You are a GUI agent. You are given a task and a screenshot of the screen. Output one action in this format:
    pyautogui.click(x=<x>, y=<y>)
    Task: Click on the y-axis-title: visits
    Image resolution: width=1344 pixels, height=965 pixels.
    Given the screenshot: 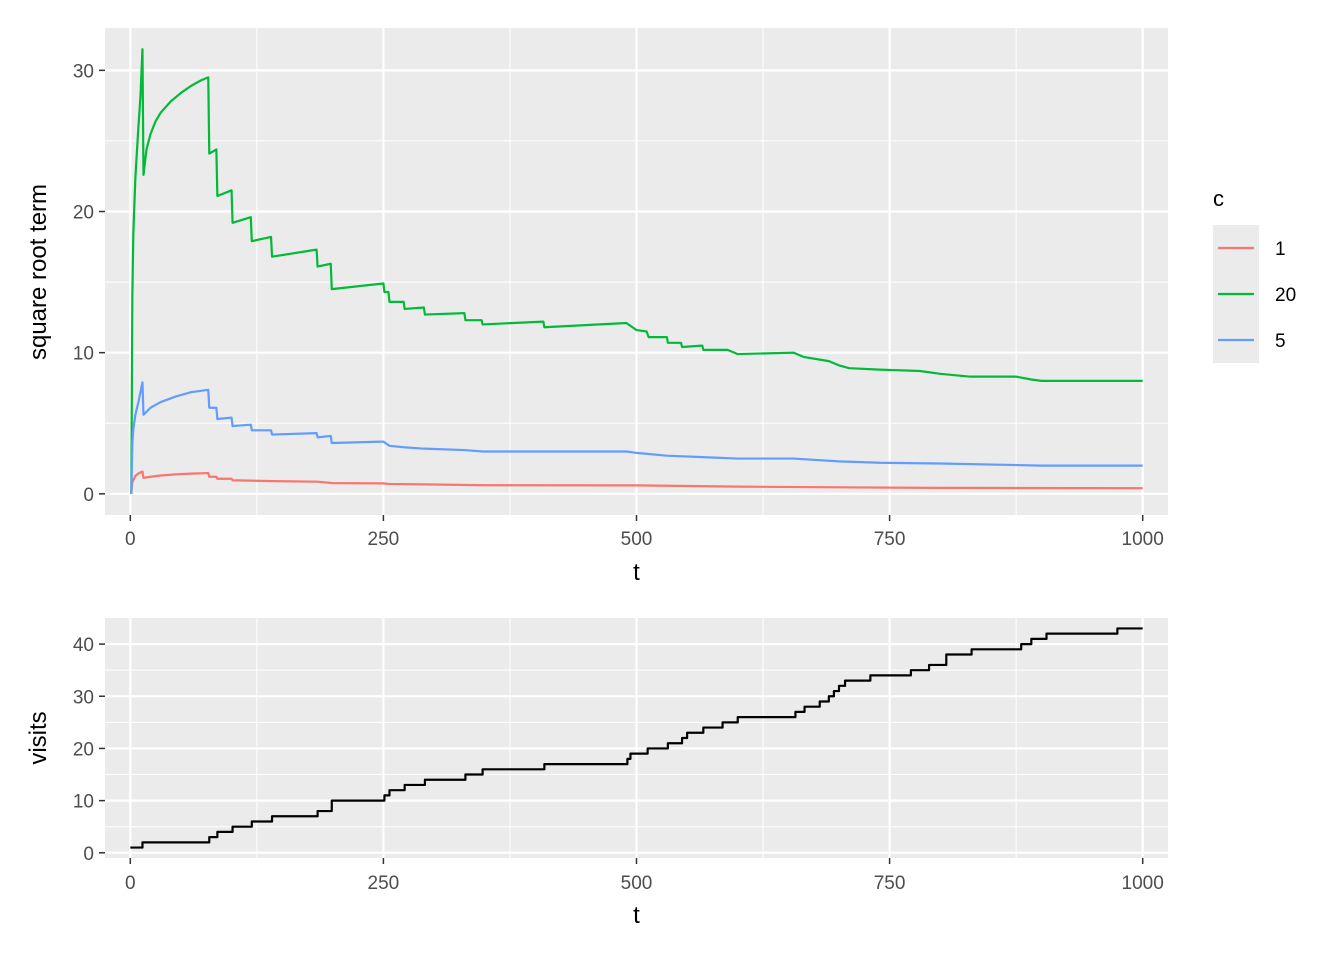 What is the action you would take?
    pyautogui.click(x=38, y=737)
    